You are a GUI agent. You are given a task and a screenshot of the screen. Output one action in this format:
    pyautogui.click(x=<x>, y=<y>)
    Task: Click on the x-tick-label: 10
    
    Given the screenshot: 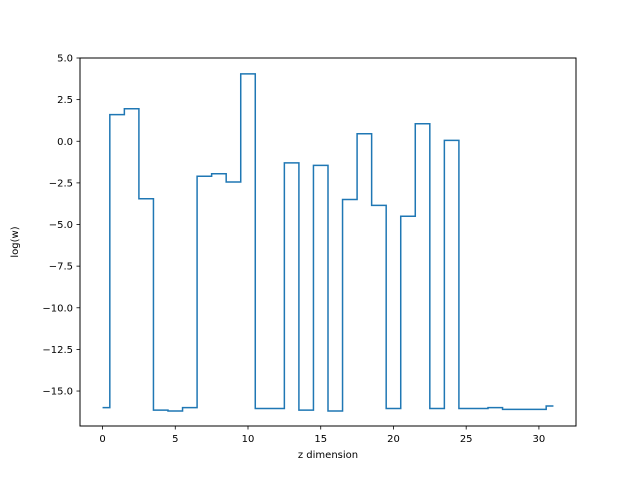 What is the action you would take?
    pyautogui.click(x=248, y=439)
    